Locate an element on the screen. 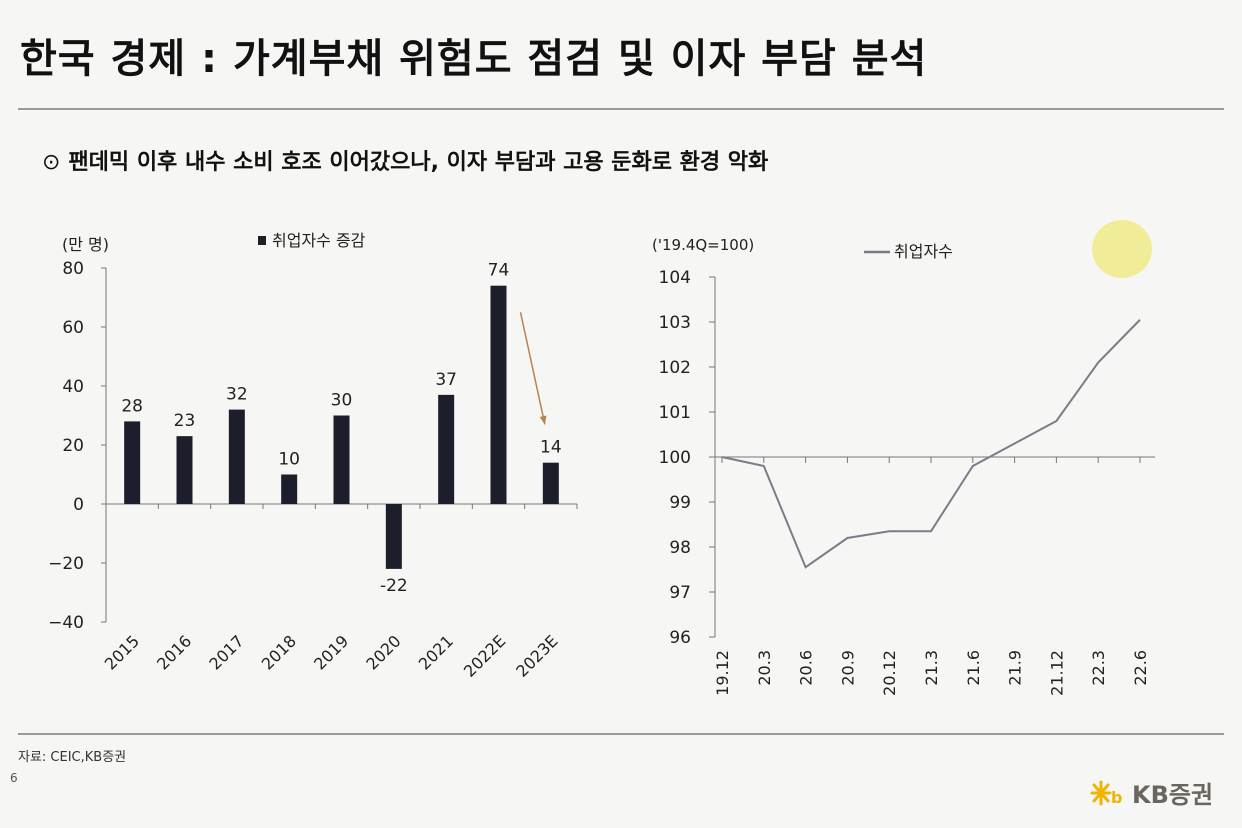 This screenshot has height=828, width=1242. y-tick-label: 40 is located at coordinates (73, 387).